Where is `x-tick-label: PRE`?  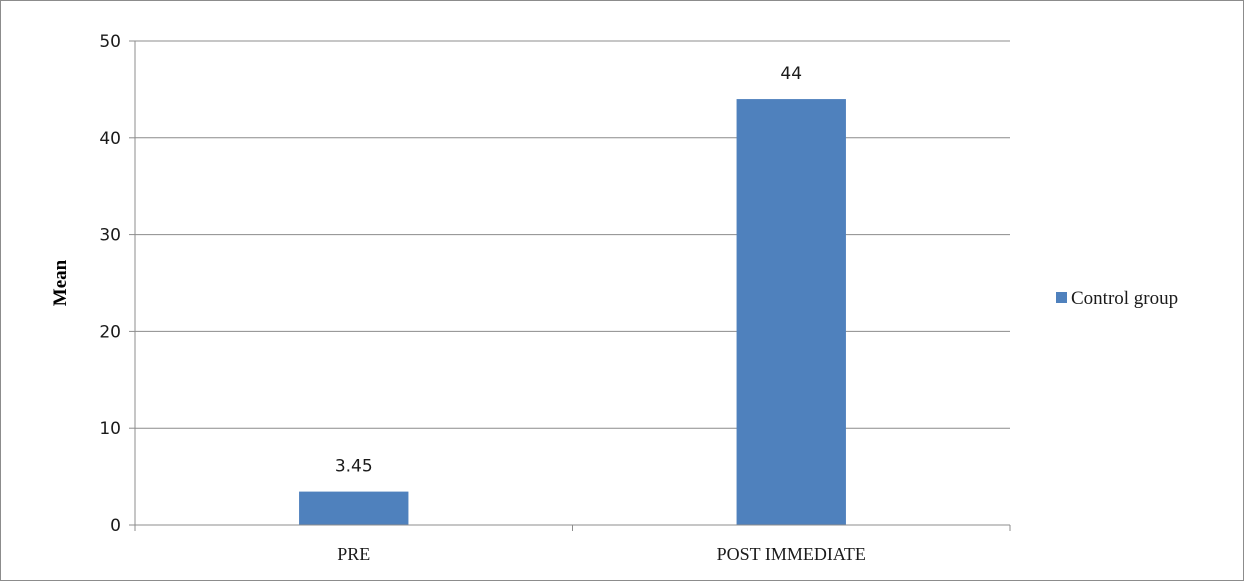 x-tick-label: PRE is located at coordinates (353, 554).